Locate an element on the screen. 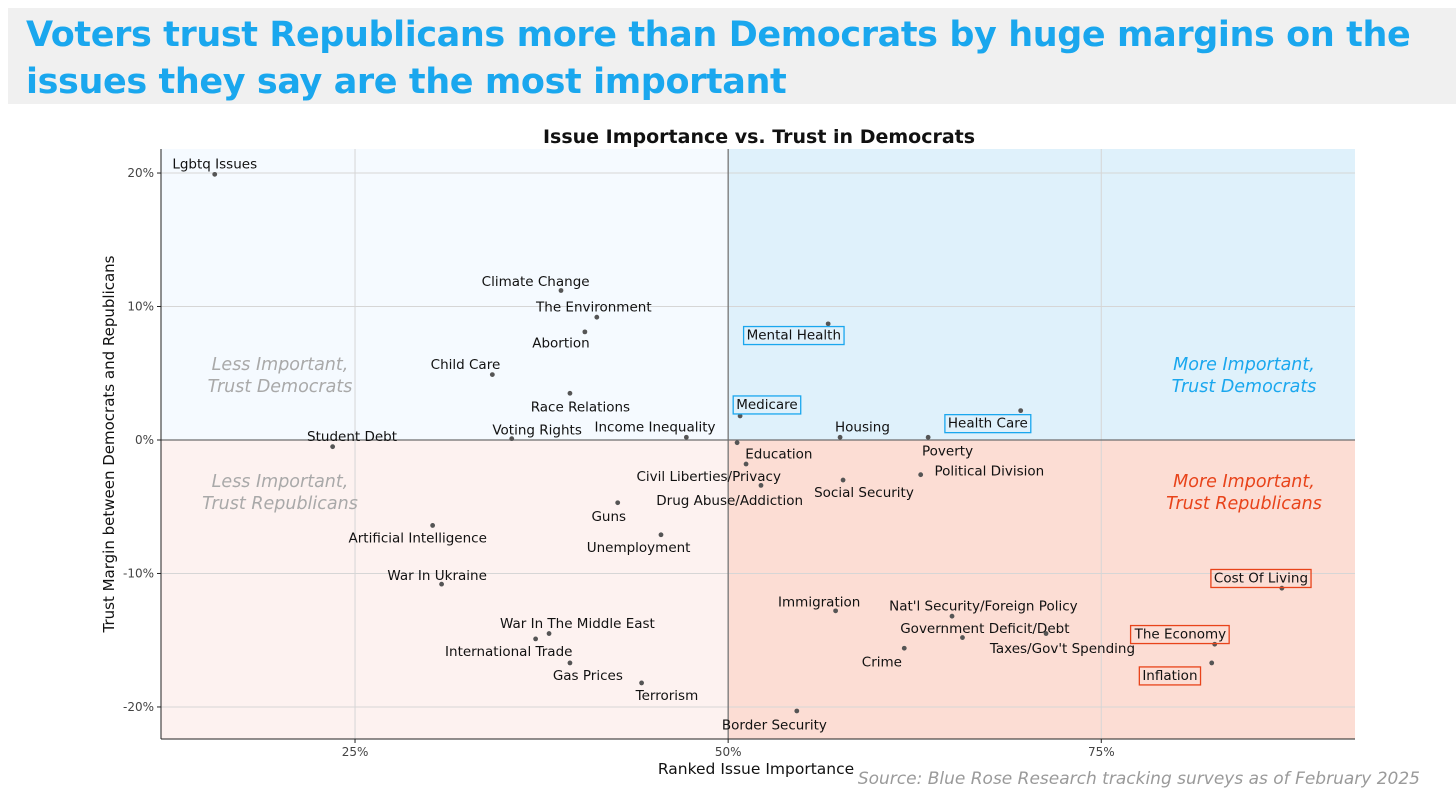  x-tick-label: 50% is located at coordinates (728, 752).